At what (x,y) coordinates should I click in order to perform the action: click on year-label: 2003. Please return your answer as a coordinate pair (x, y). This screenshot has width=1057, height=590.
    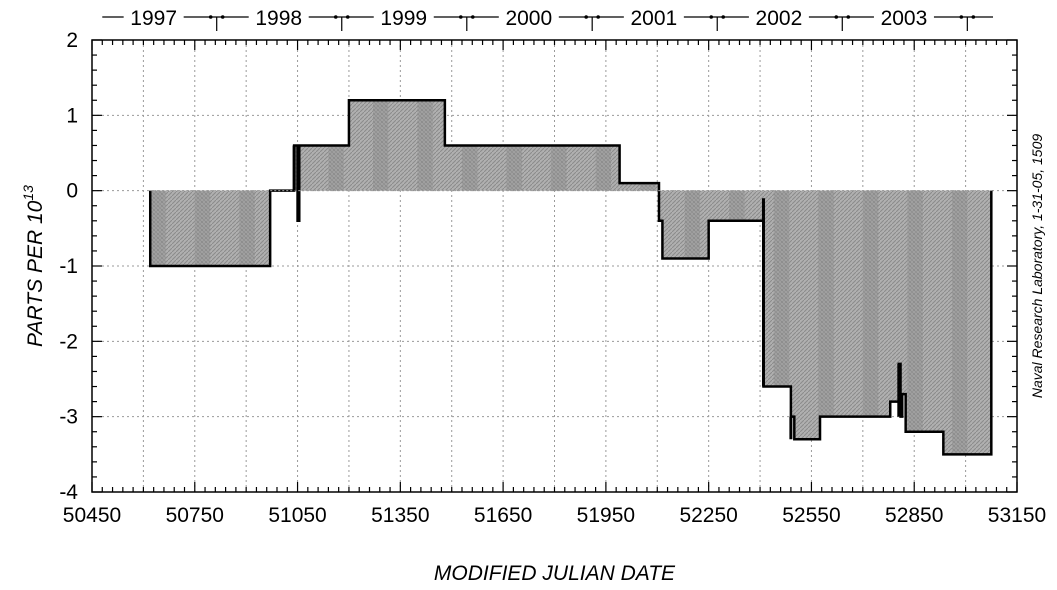
    Looking at the image, I should click on (904, 18).